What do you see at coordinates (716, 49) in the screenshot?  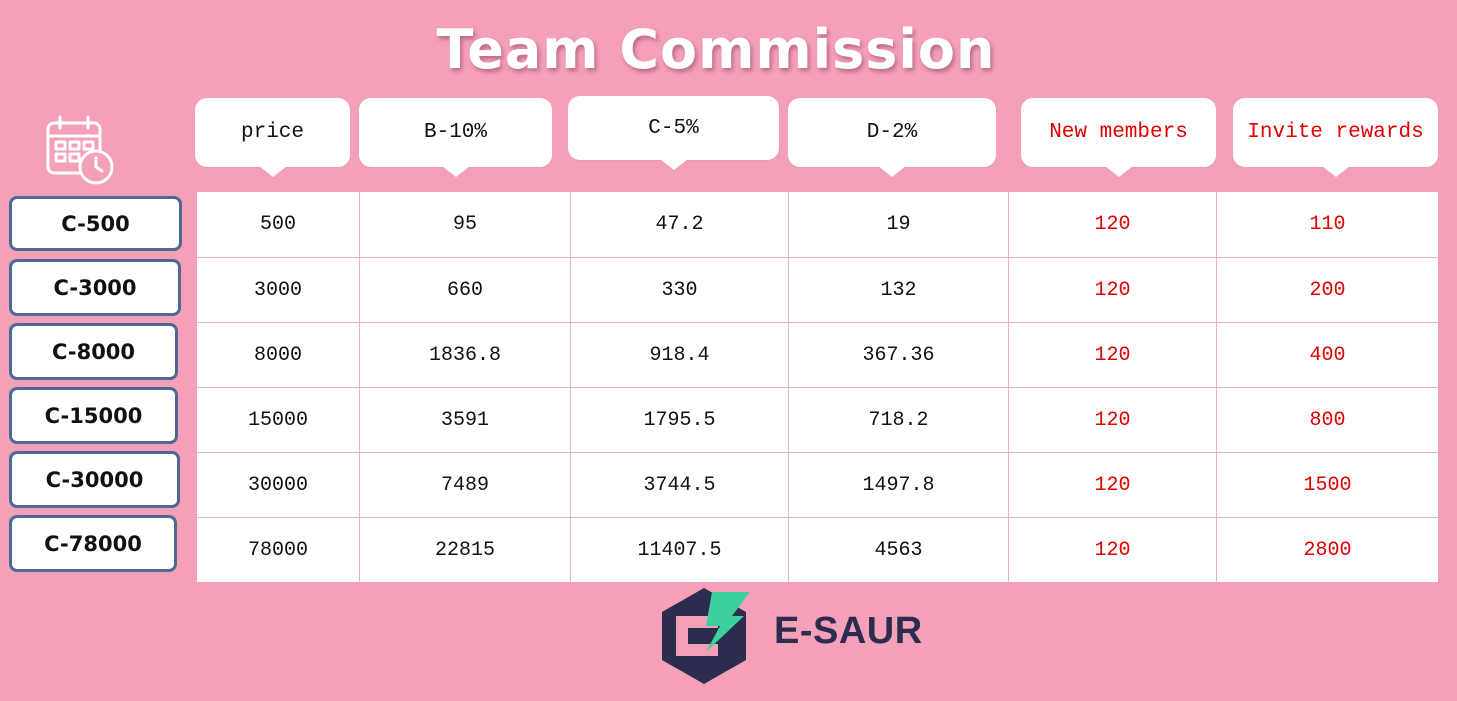 I see `page-title: Team Commission` at bounding box center [716, 49].